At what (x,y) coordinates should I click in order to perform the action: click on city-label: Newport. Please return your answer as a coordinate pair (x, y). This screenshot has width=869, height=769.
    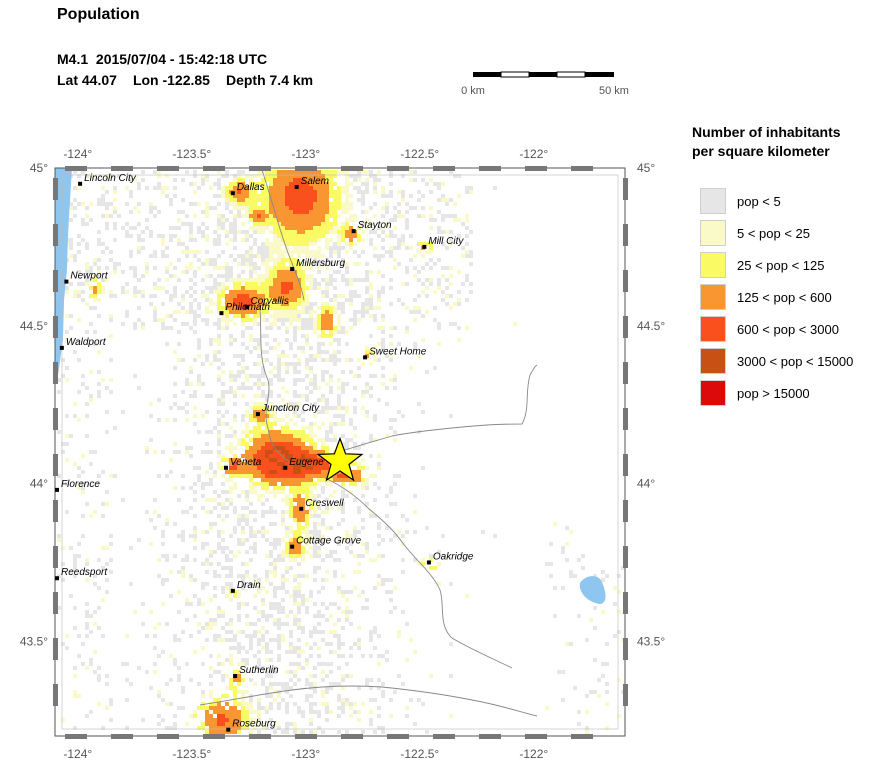
    Looking at the image, I should click on (89, 276).